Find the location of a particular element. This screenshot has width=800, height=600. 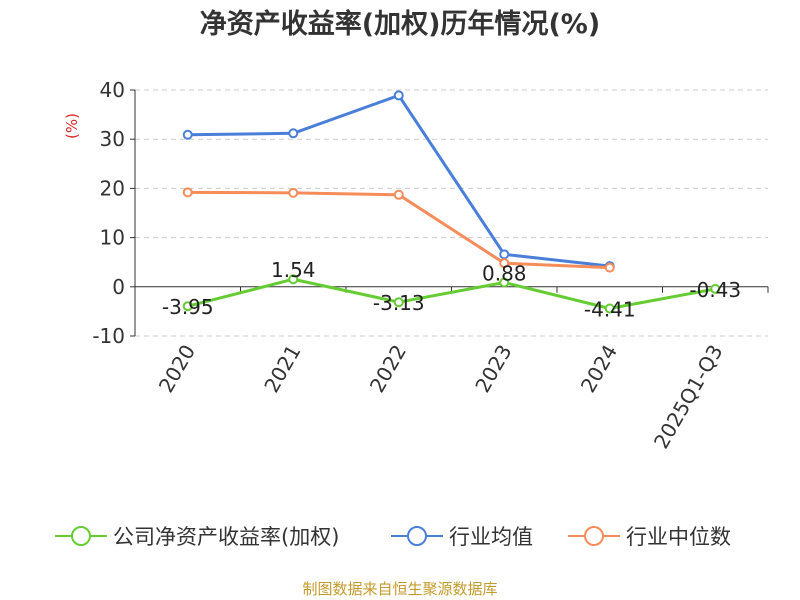

y-axis-label: (%) is located at coordinates (72, 126).